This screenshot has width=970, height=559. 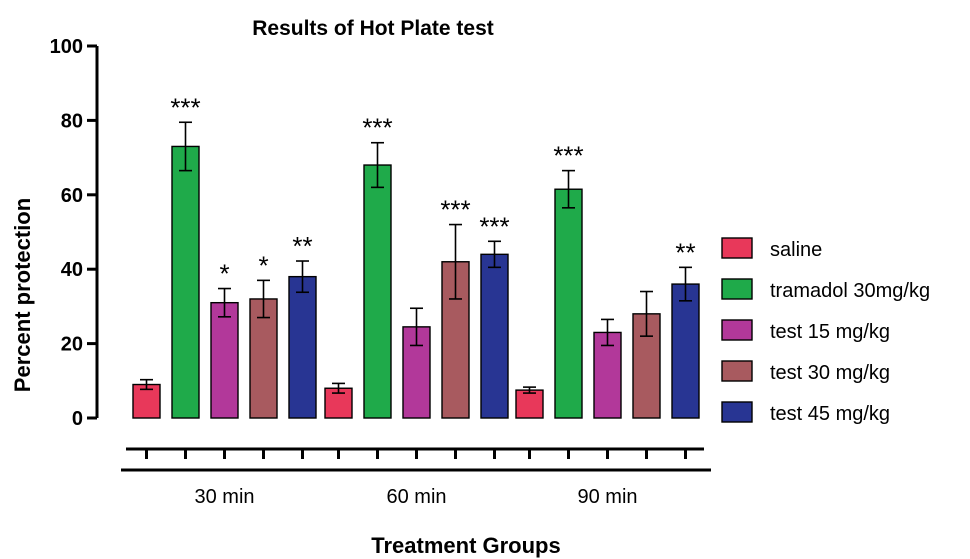 What do you see at coordinates (66, 47) in the screenshot?
I see `y-tick-label: 100` at bounding box center [66, 47].